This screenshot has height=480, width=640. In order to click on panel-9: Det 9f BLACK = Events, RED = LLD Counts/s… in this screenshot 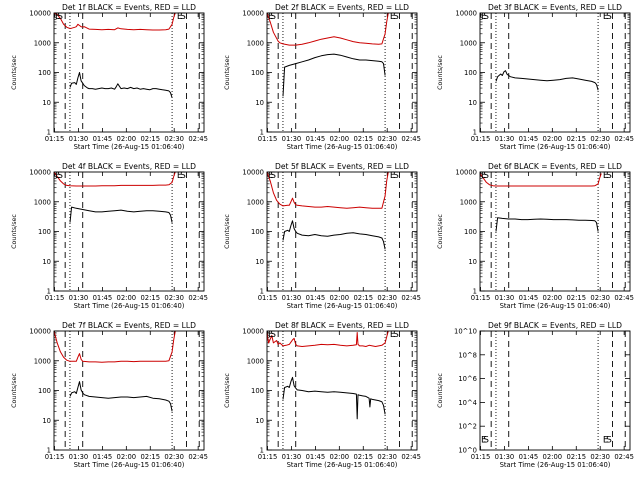, I will do `click(535, 395)`.